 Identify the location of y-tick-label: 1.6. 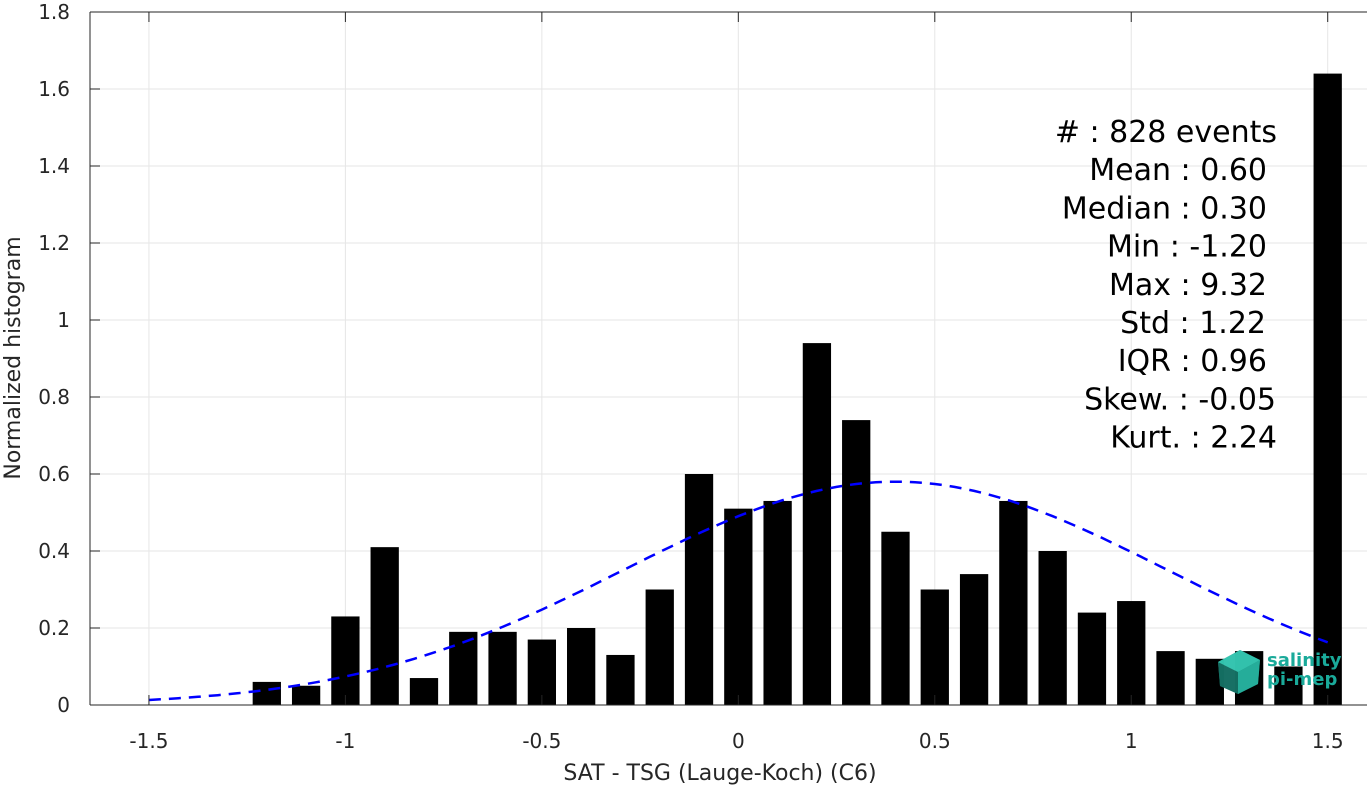
(54, 89).